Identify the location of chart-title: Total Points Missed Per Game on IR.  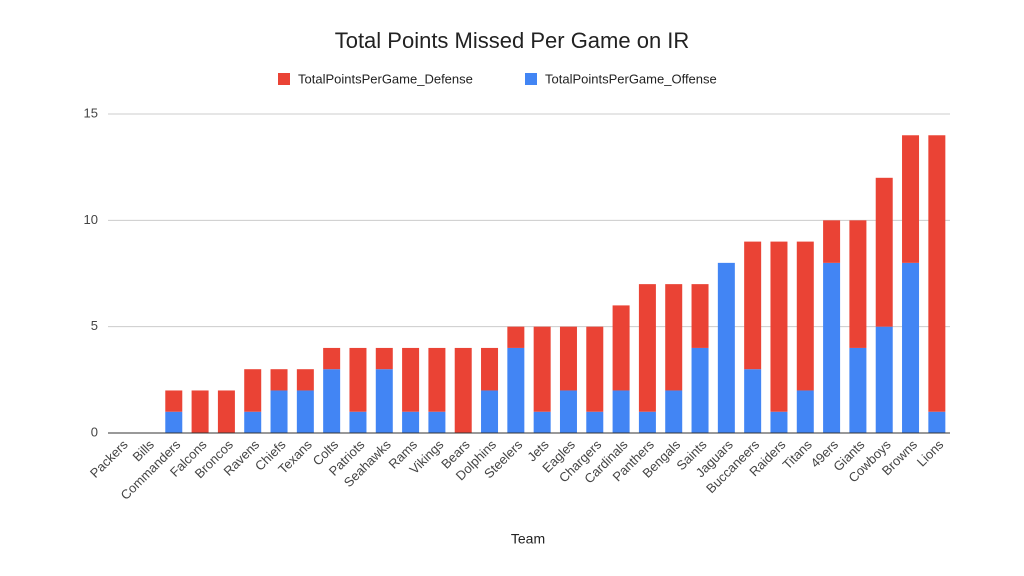
(512, 40).